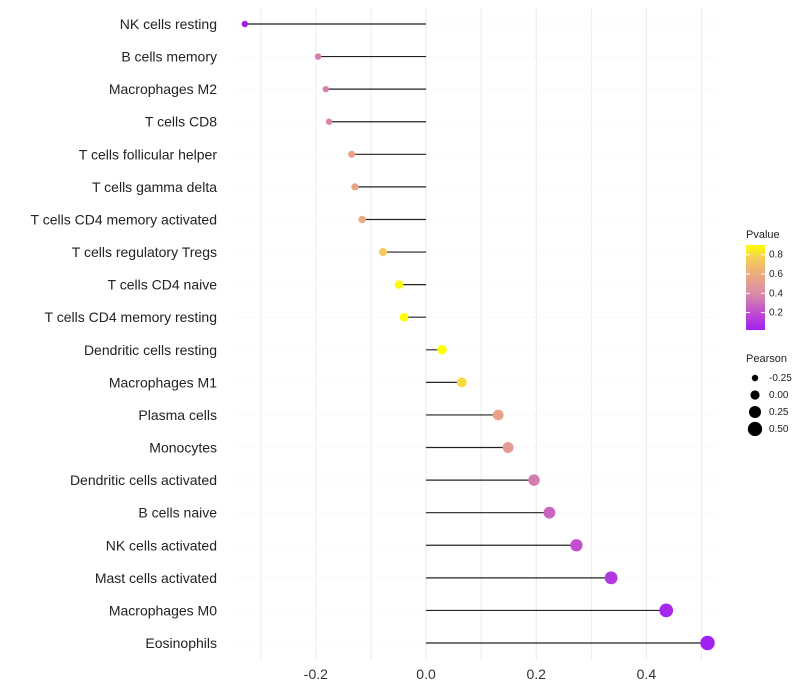  I want to click on color-legend-title: Pvalue, so click(763, 235).